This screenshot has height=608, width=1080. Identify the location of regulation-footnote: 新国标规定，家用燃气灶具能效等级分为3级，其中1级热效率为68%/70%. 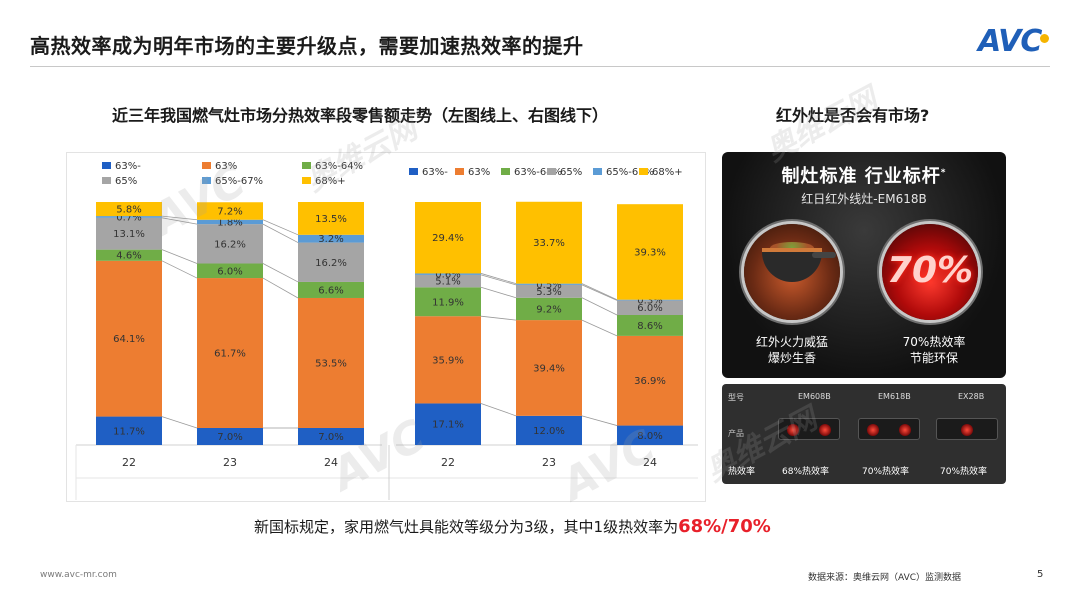
(512, 526).